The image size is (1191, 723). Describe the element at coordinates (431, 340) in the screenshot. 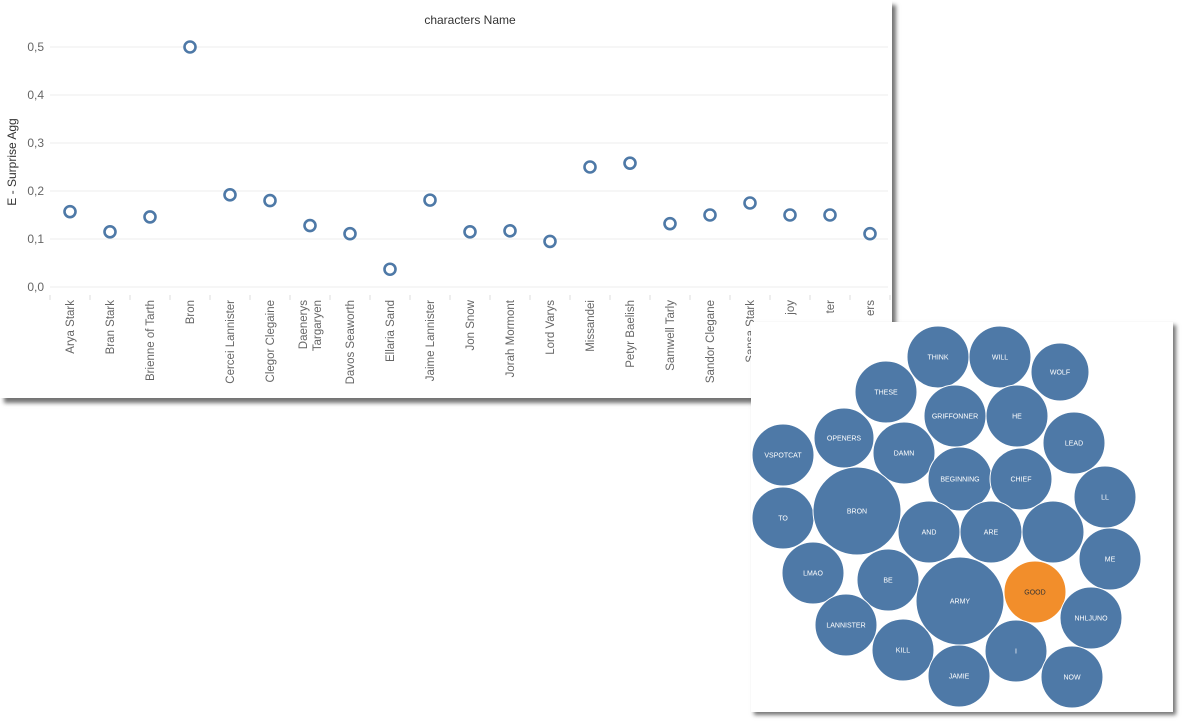

I see `x-tick-label: Jaime Lannister` at that location.